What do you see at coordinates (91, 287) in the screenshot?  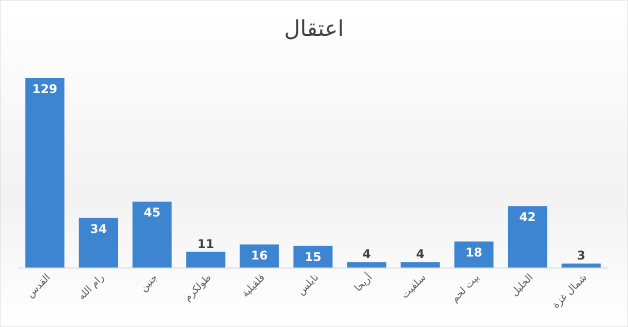 I see `x-tick-label: رام الله` at bounding box center [91, 287].